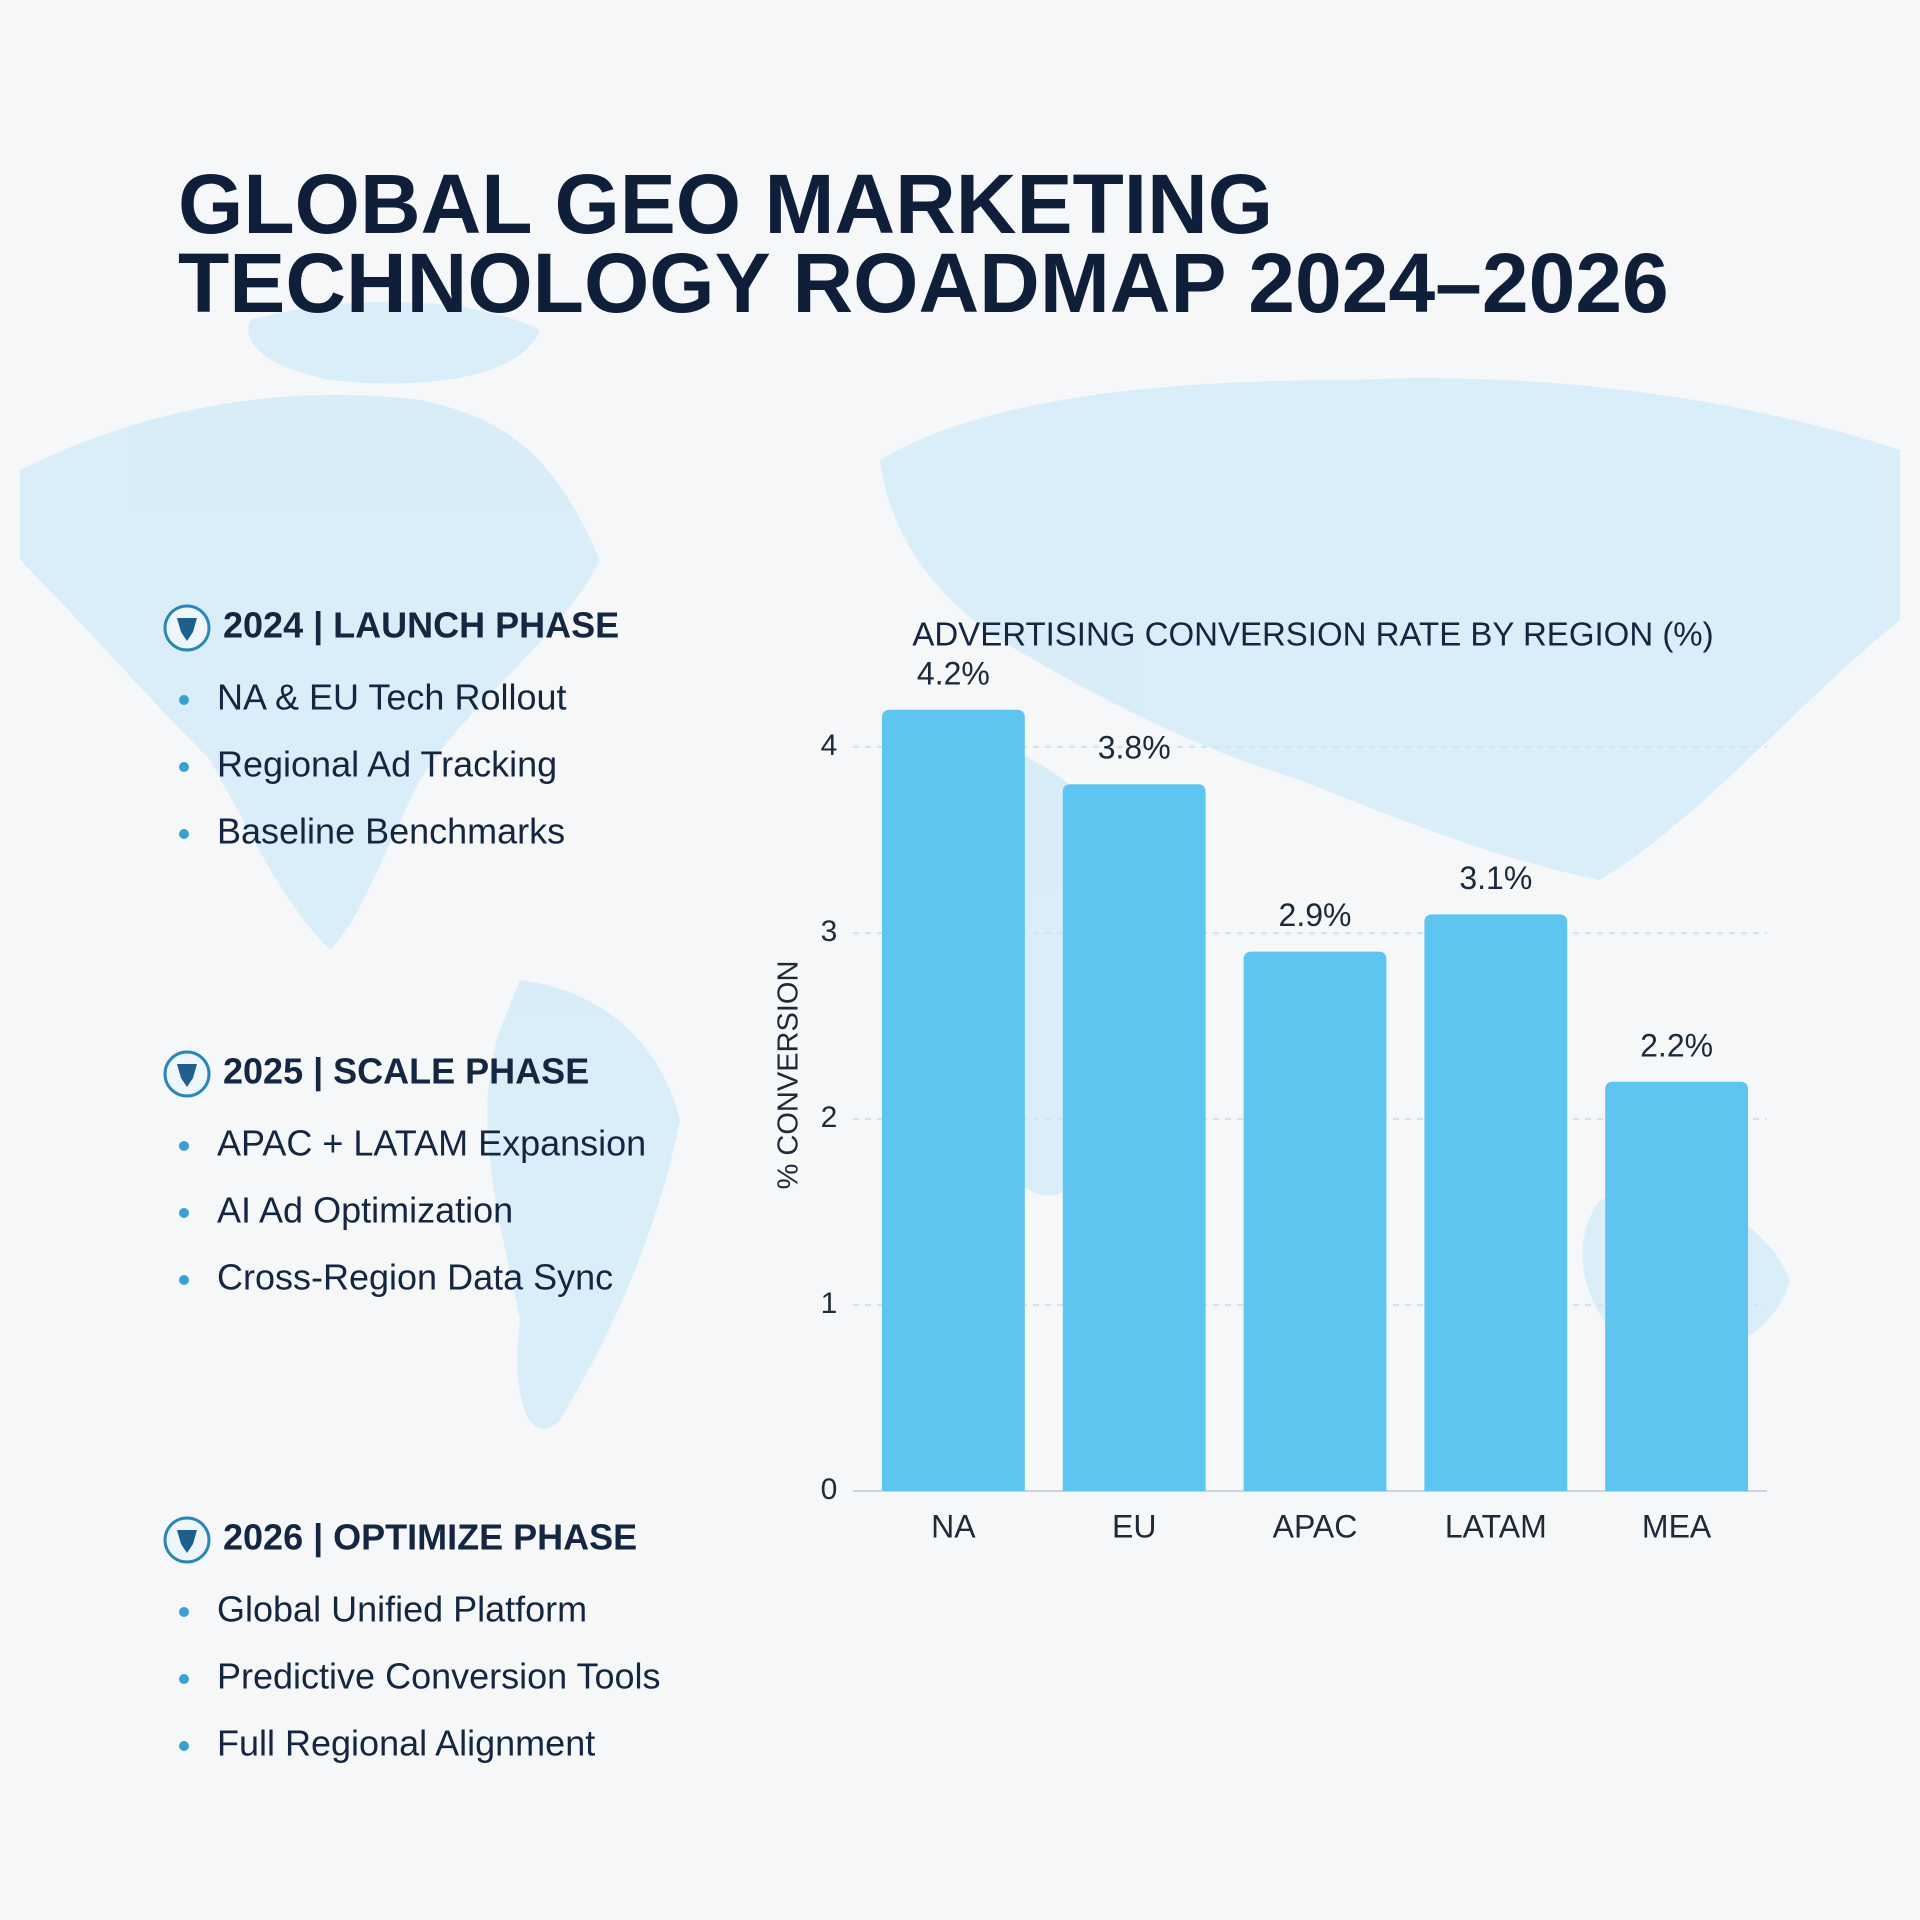 Image resolution: width=1920 pixels, height=1920 pixels. I want to click on value-label: 3.8%, so click(1134, 748).